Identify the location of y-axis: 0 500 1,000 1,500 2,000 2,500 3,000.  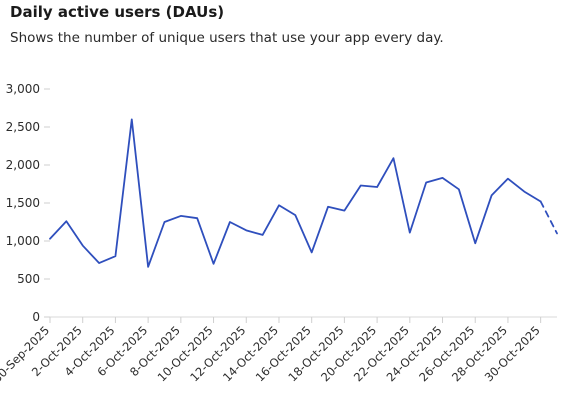
(28, 203).